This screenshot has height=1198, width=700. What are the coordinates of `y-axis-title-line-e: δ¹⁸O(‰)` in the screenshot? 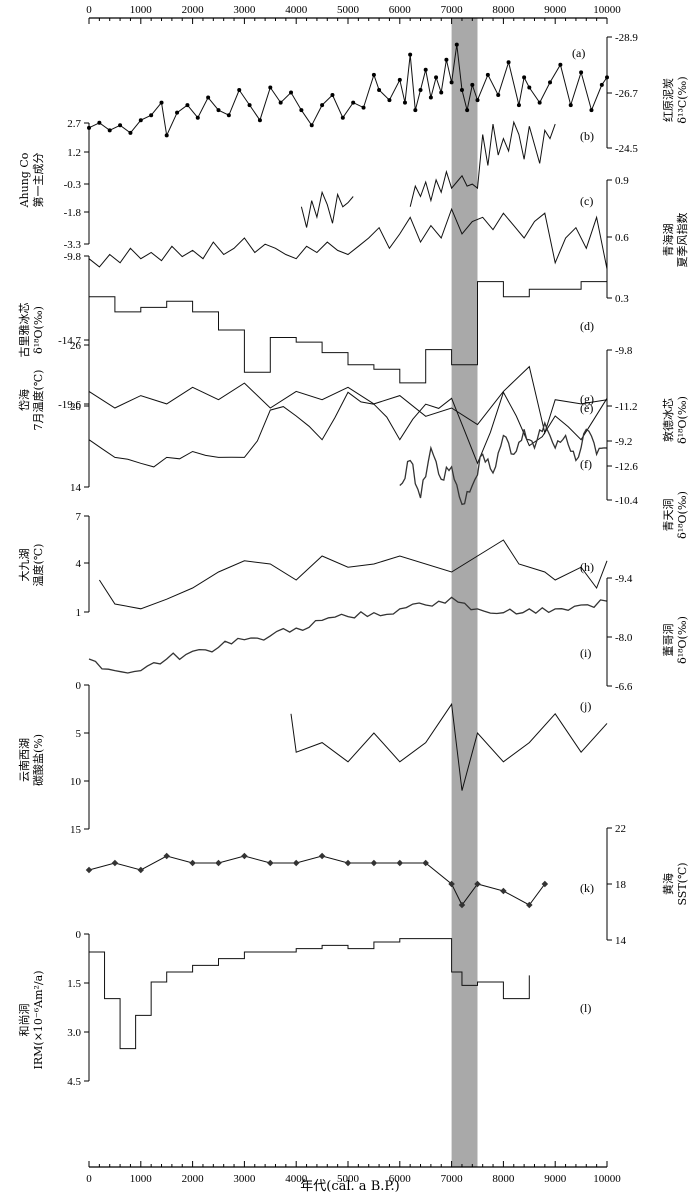 It's located at (682, 420).